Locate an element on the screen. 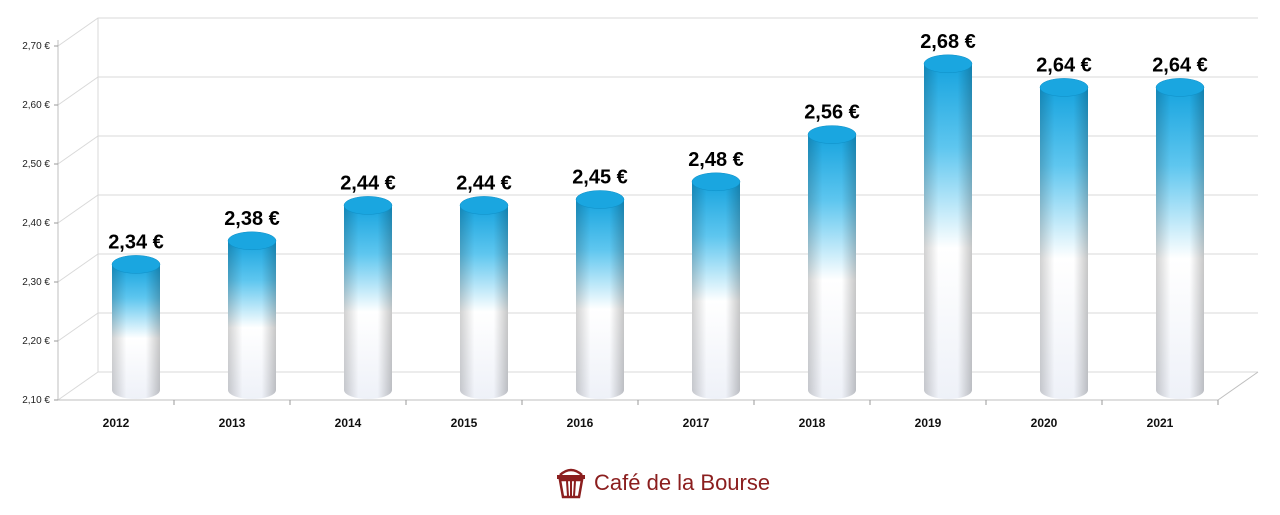  bar-2020 is located at coordinates (1064, 239).